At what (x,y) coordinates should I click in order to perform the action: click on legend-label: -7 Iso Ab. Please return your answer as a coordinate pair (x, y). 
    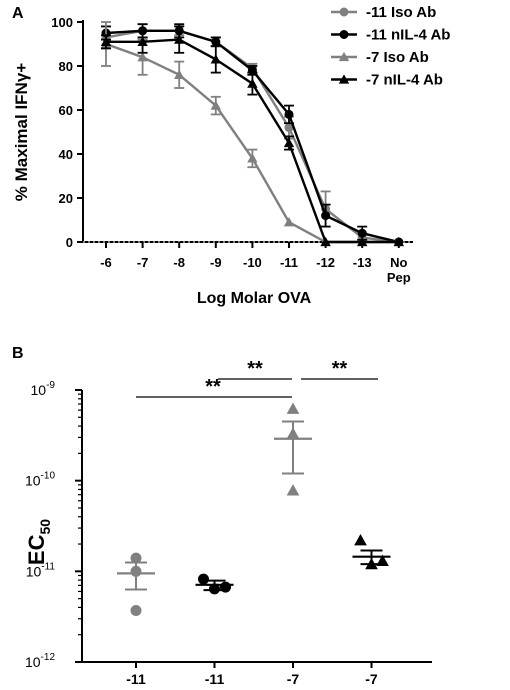
    Looking at the image, I should click on (397, 57).